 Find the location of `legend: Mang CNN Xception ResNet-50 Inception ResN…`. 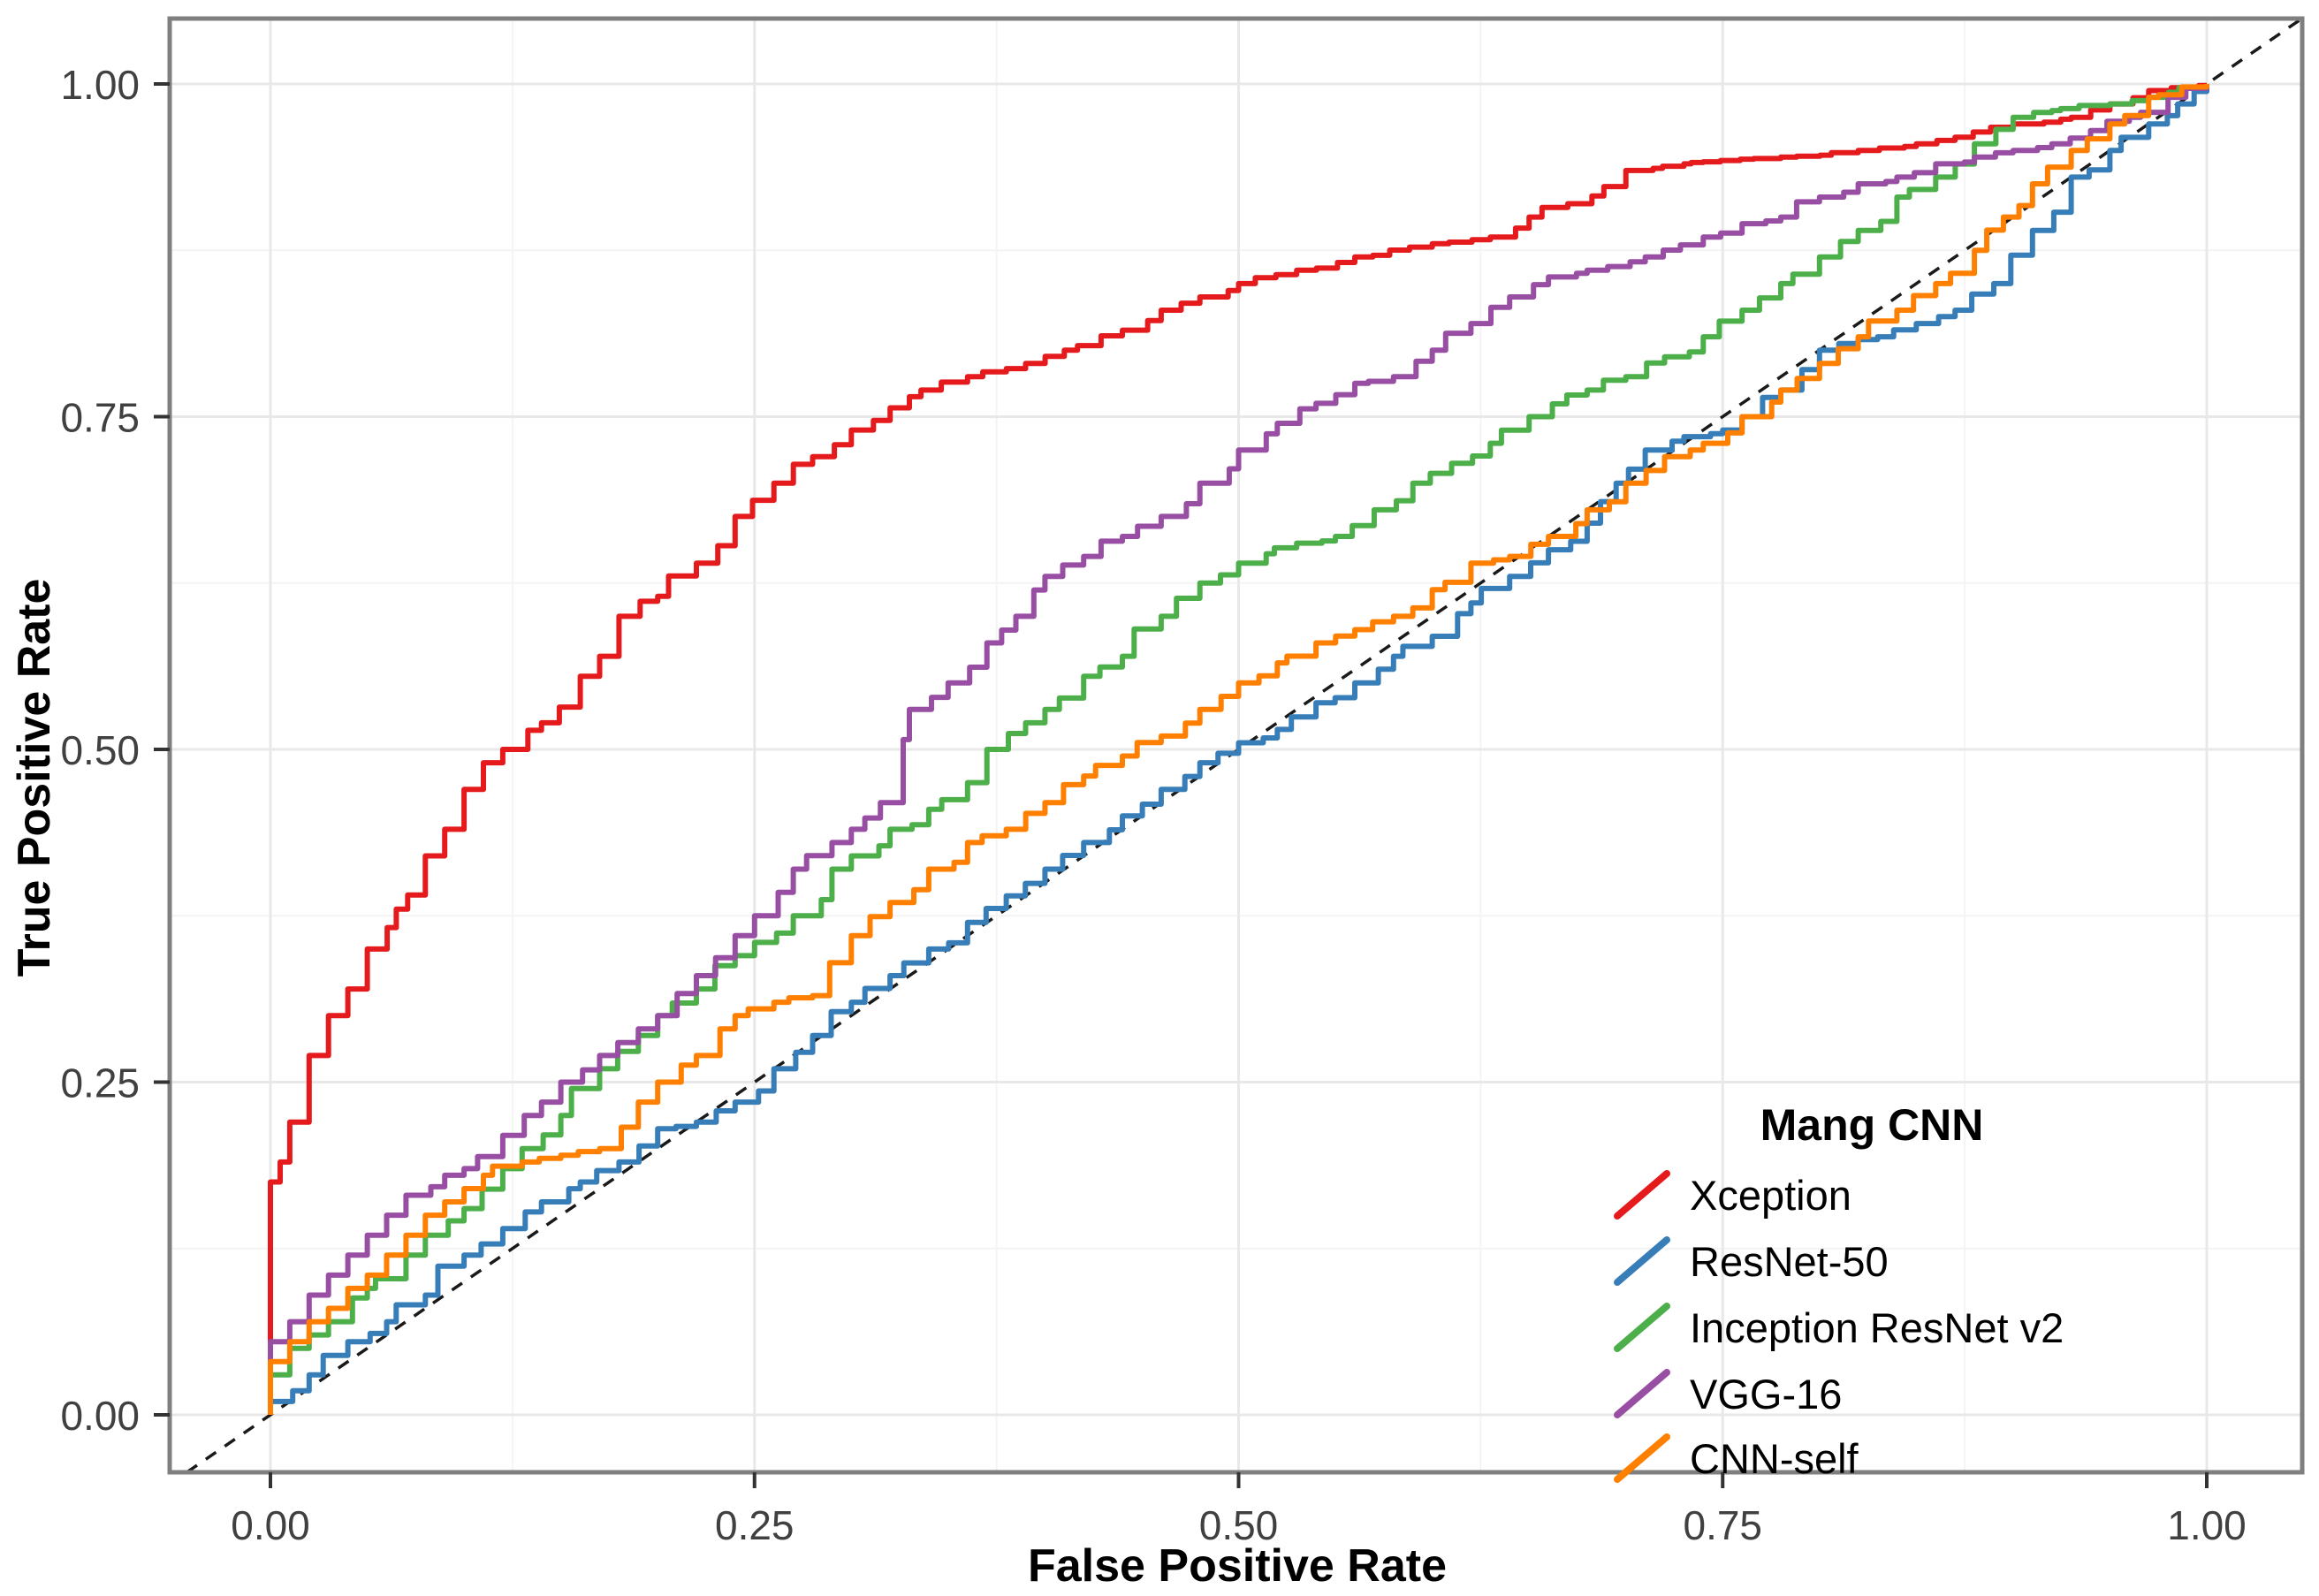

legend: Mang CNN Xception ResNet-50 Inception ResN… is located at coordinates (1839, 1291).